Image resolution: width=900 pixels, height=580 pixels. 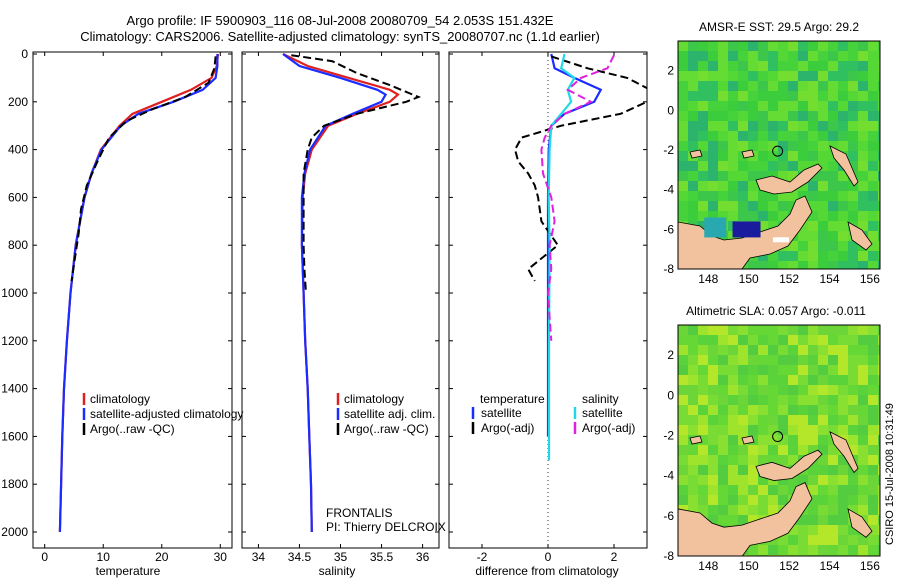 What do you see at coordinates (386, 527) in the screenshot?
I see `float-pi: PI: Thierry DELCROIX` at bounding box center [386, 527].